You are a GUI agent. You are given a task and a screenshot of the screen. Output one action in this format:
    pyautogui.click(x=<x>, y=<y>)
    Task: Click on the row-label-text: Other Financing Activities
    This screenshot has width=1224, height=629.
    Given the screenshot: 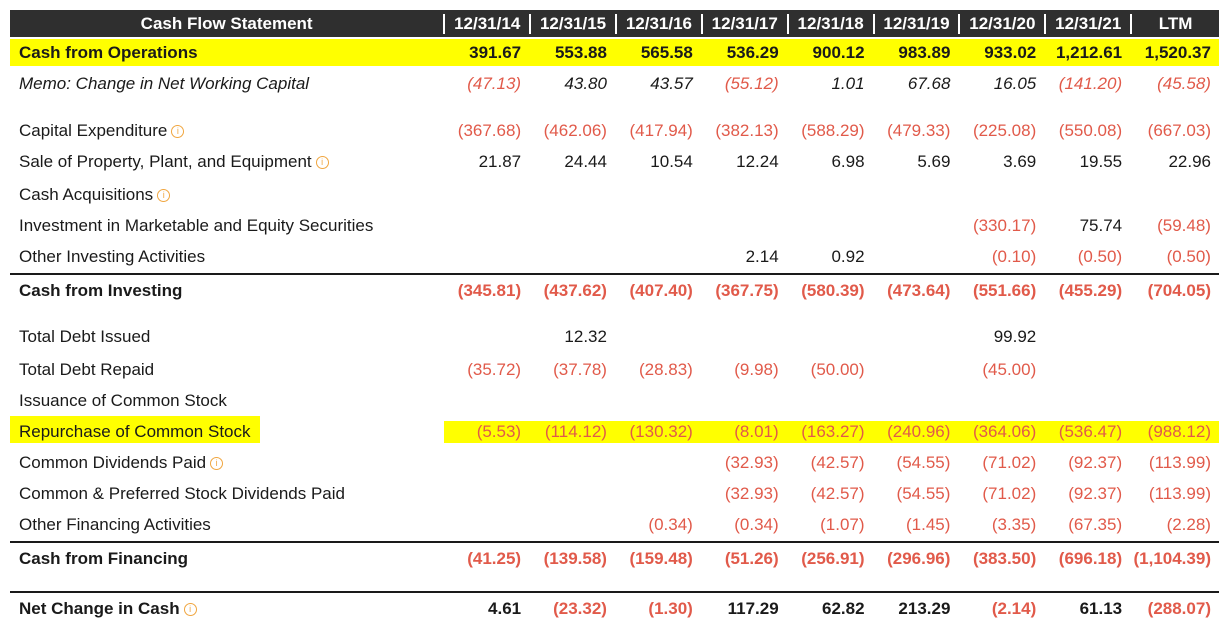 What is the action you would take?
    pyautogui.click(x=115, y=524)
    